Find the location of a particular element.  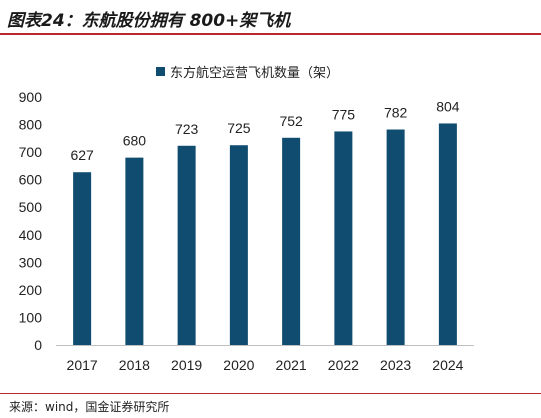

bar-2023 is located at coordinates (395, 237).